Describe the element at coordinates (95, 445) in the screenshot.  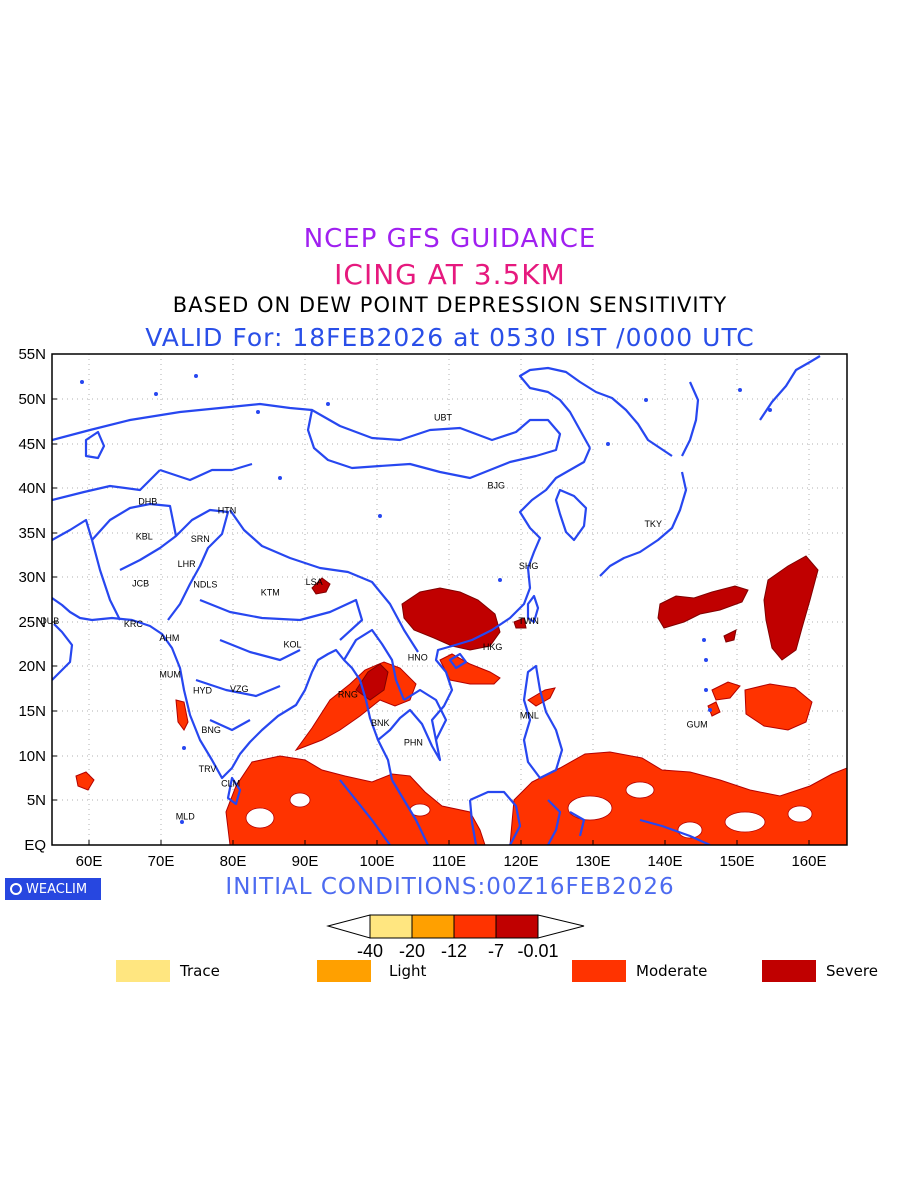
I see `border-caspian` at that location.